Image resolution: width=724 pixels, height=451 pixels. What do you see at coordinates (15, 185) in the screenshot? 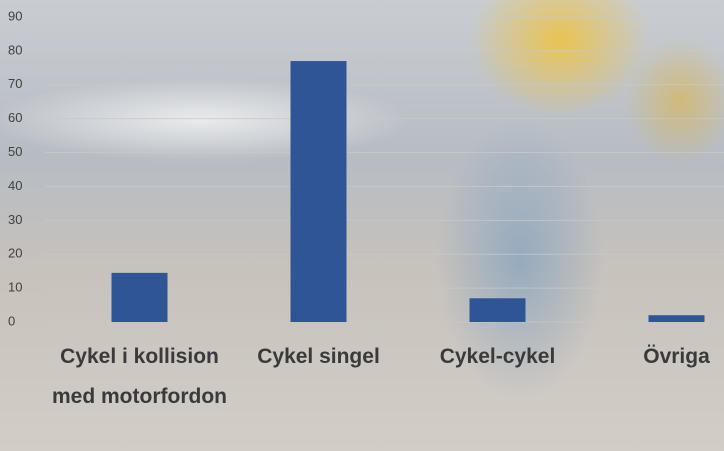
I see `y-tick-label: 40` at bounding box center [15, 185].